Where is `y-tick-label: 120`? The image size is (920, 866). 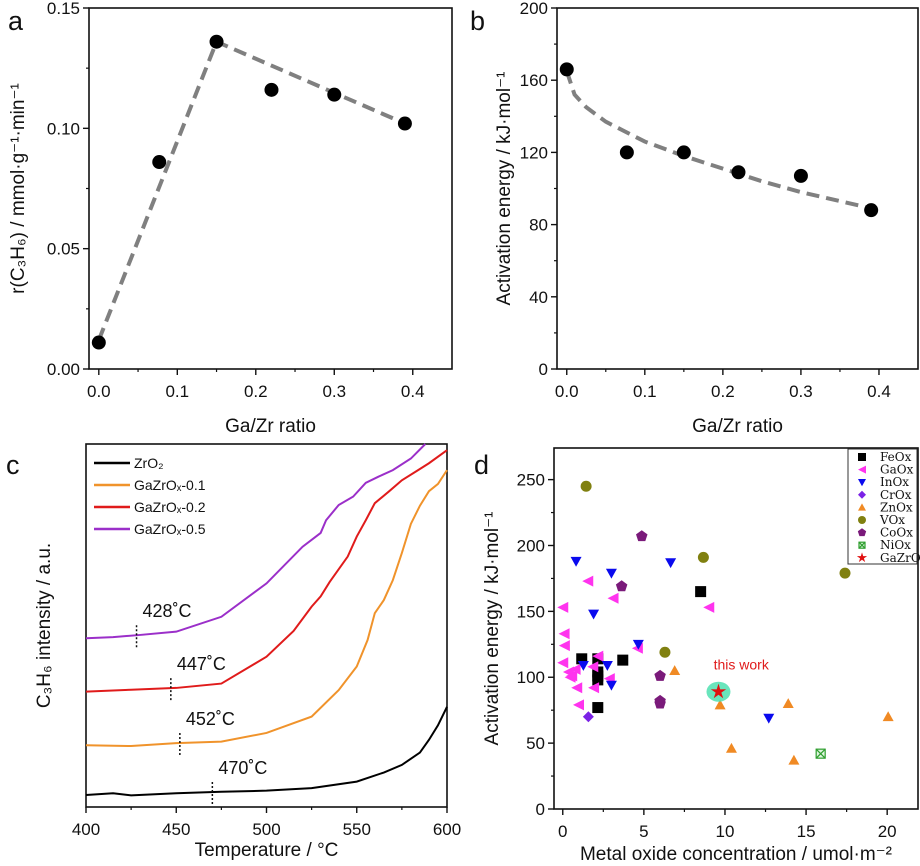
y-tick-label: 120 is located at coordinates (534, 152).